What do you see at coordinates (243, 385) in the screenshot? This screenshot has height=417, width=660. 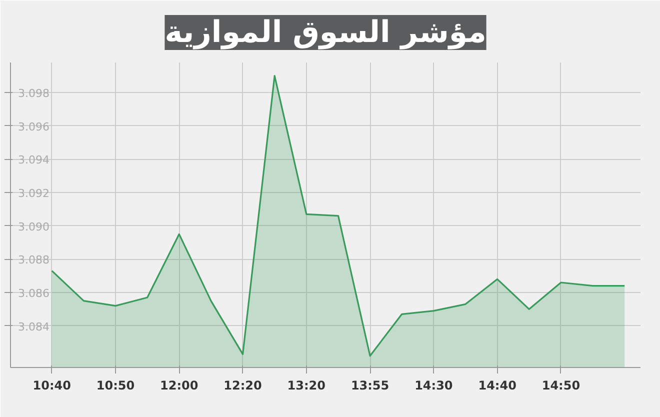 I see `x-tick-label: 12:20` at bounding box center [243, 385].